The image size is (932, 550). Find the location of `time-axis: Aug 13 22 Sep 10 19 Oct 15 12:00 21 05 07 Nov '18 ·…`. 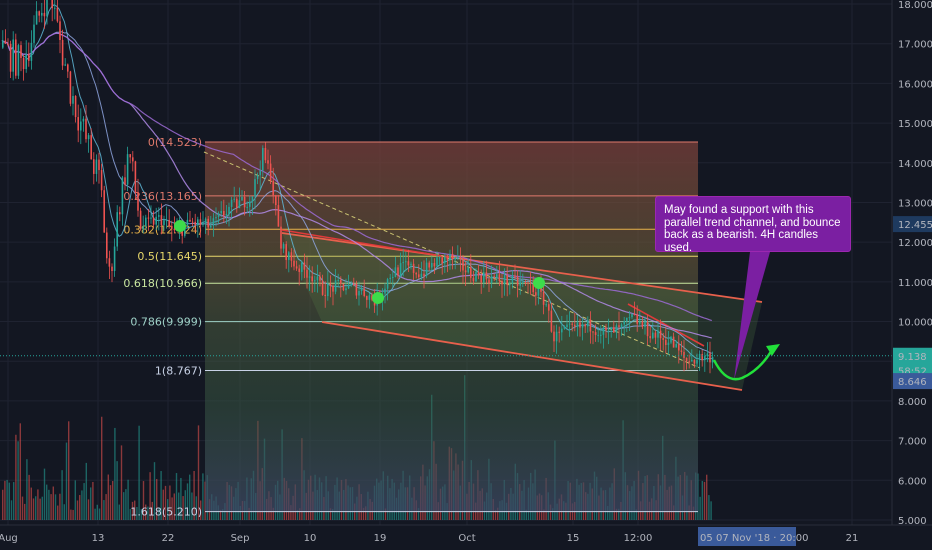

time-axis: Aug 13 22 Sep 10 19 Oct 15 12:00 21 05 07 Nov '18 ·… is located at coordinates (466, 537).